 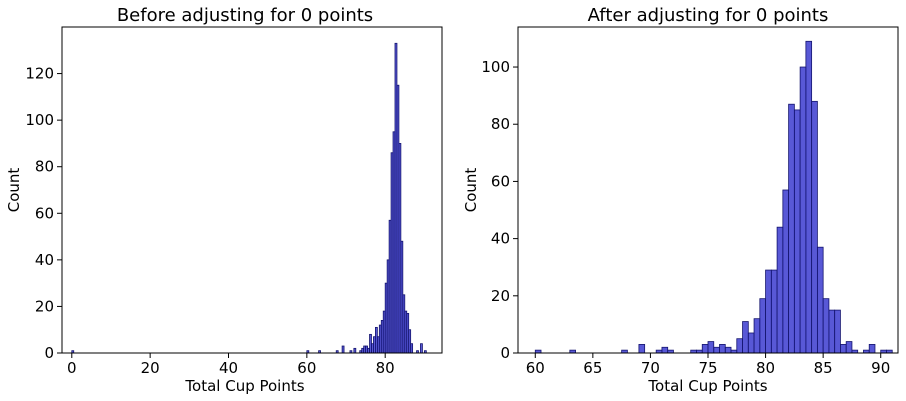 I want to click on x-tick-label: 65, so click(x=592, y=368).